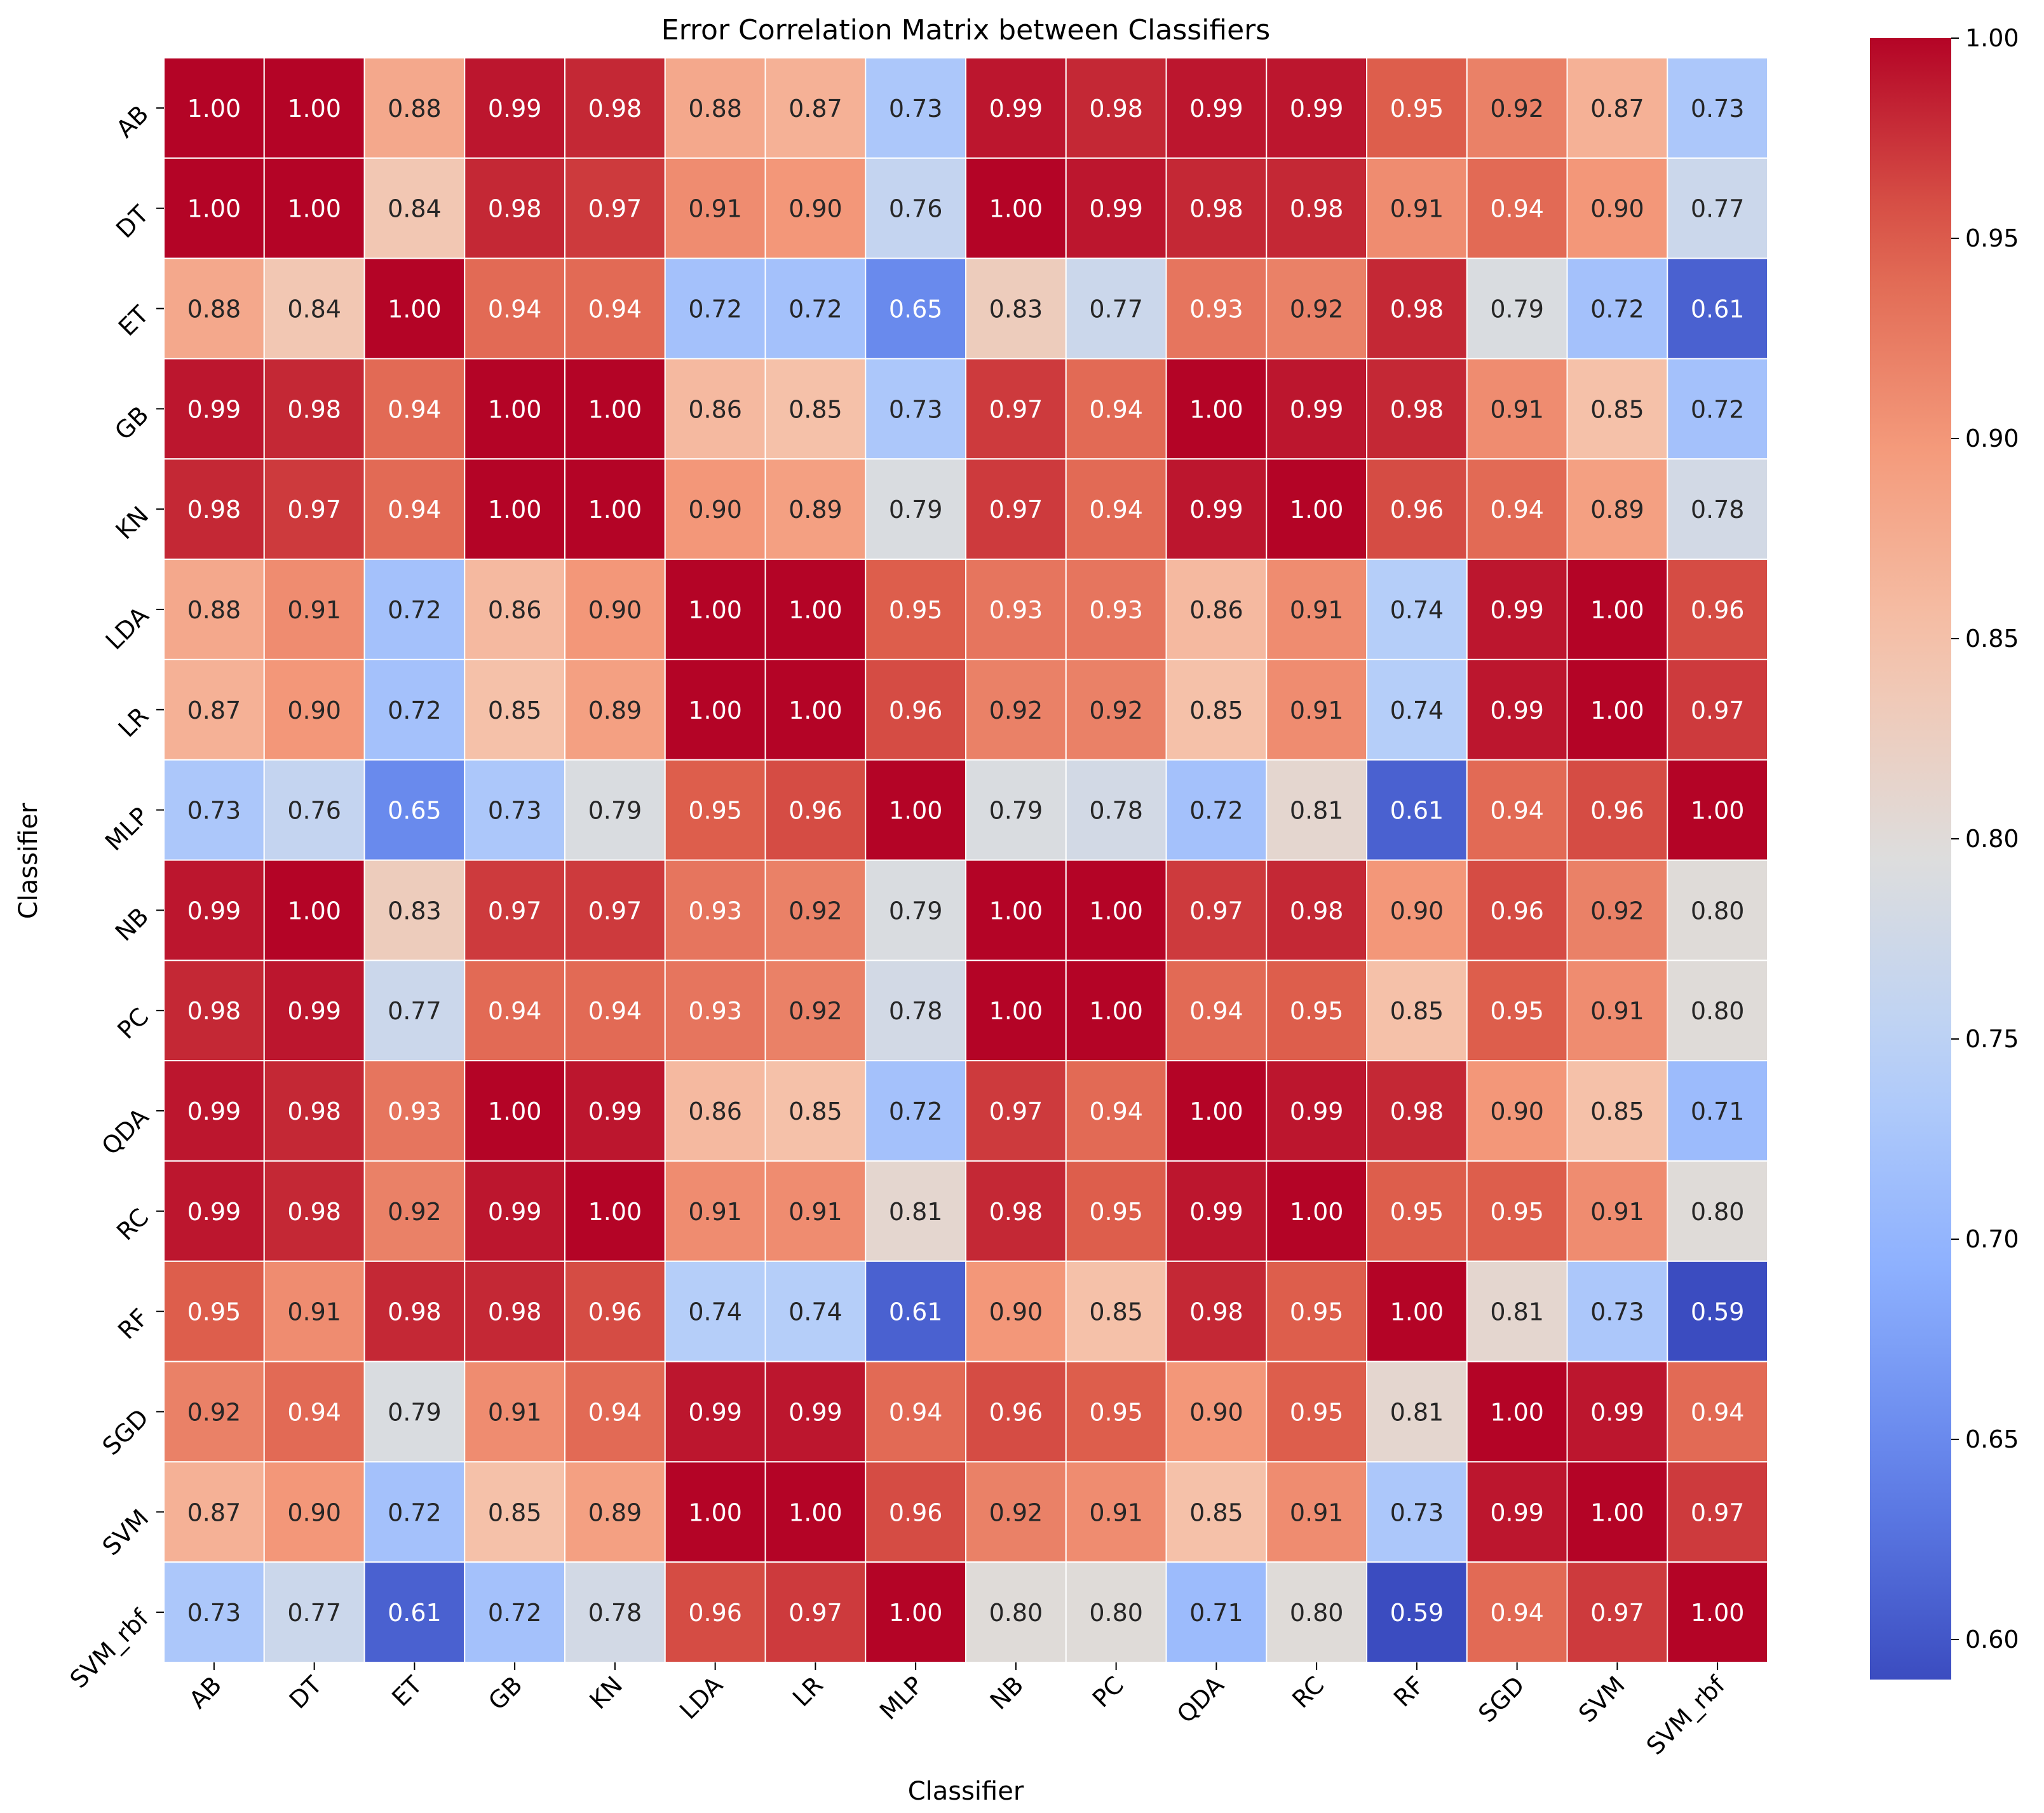 Image resolution: width=2044 pixels, height=1813 pixels. Describe the element at coordinates (214, 1011) in the screenshot. I see `cell-value-label: 0.98` at that location.